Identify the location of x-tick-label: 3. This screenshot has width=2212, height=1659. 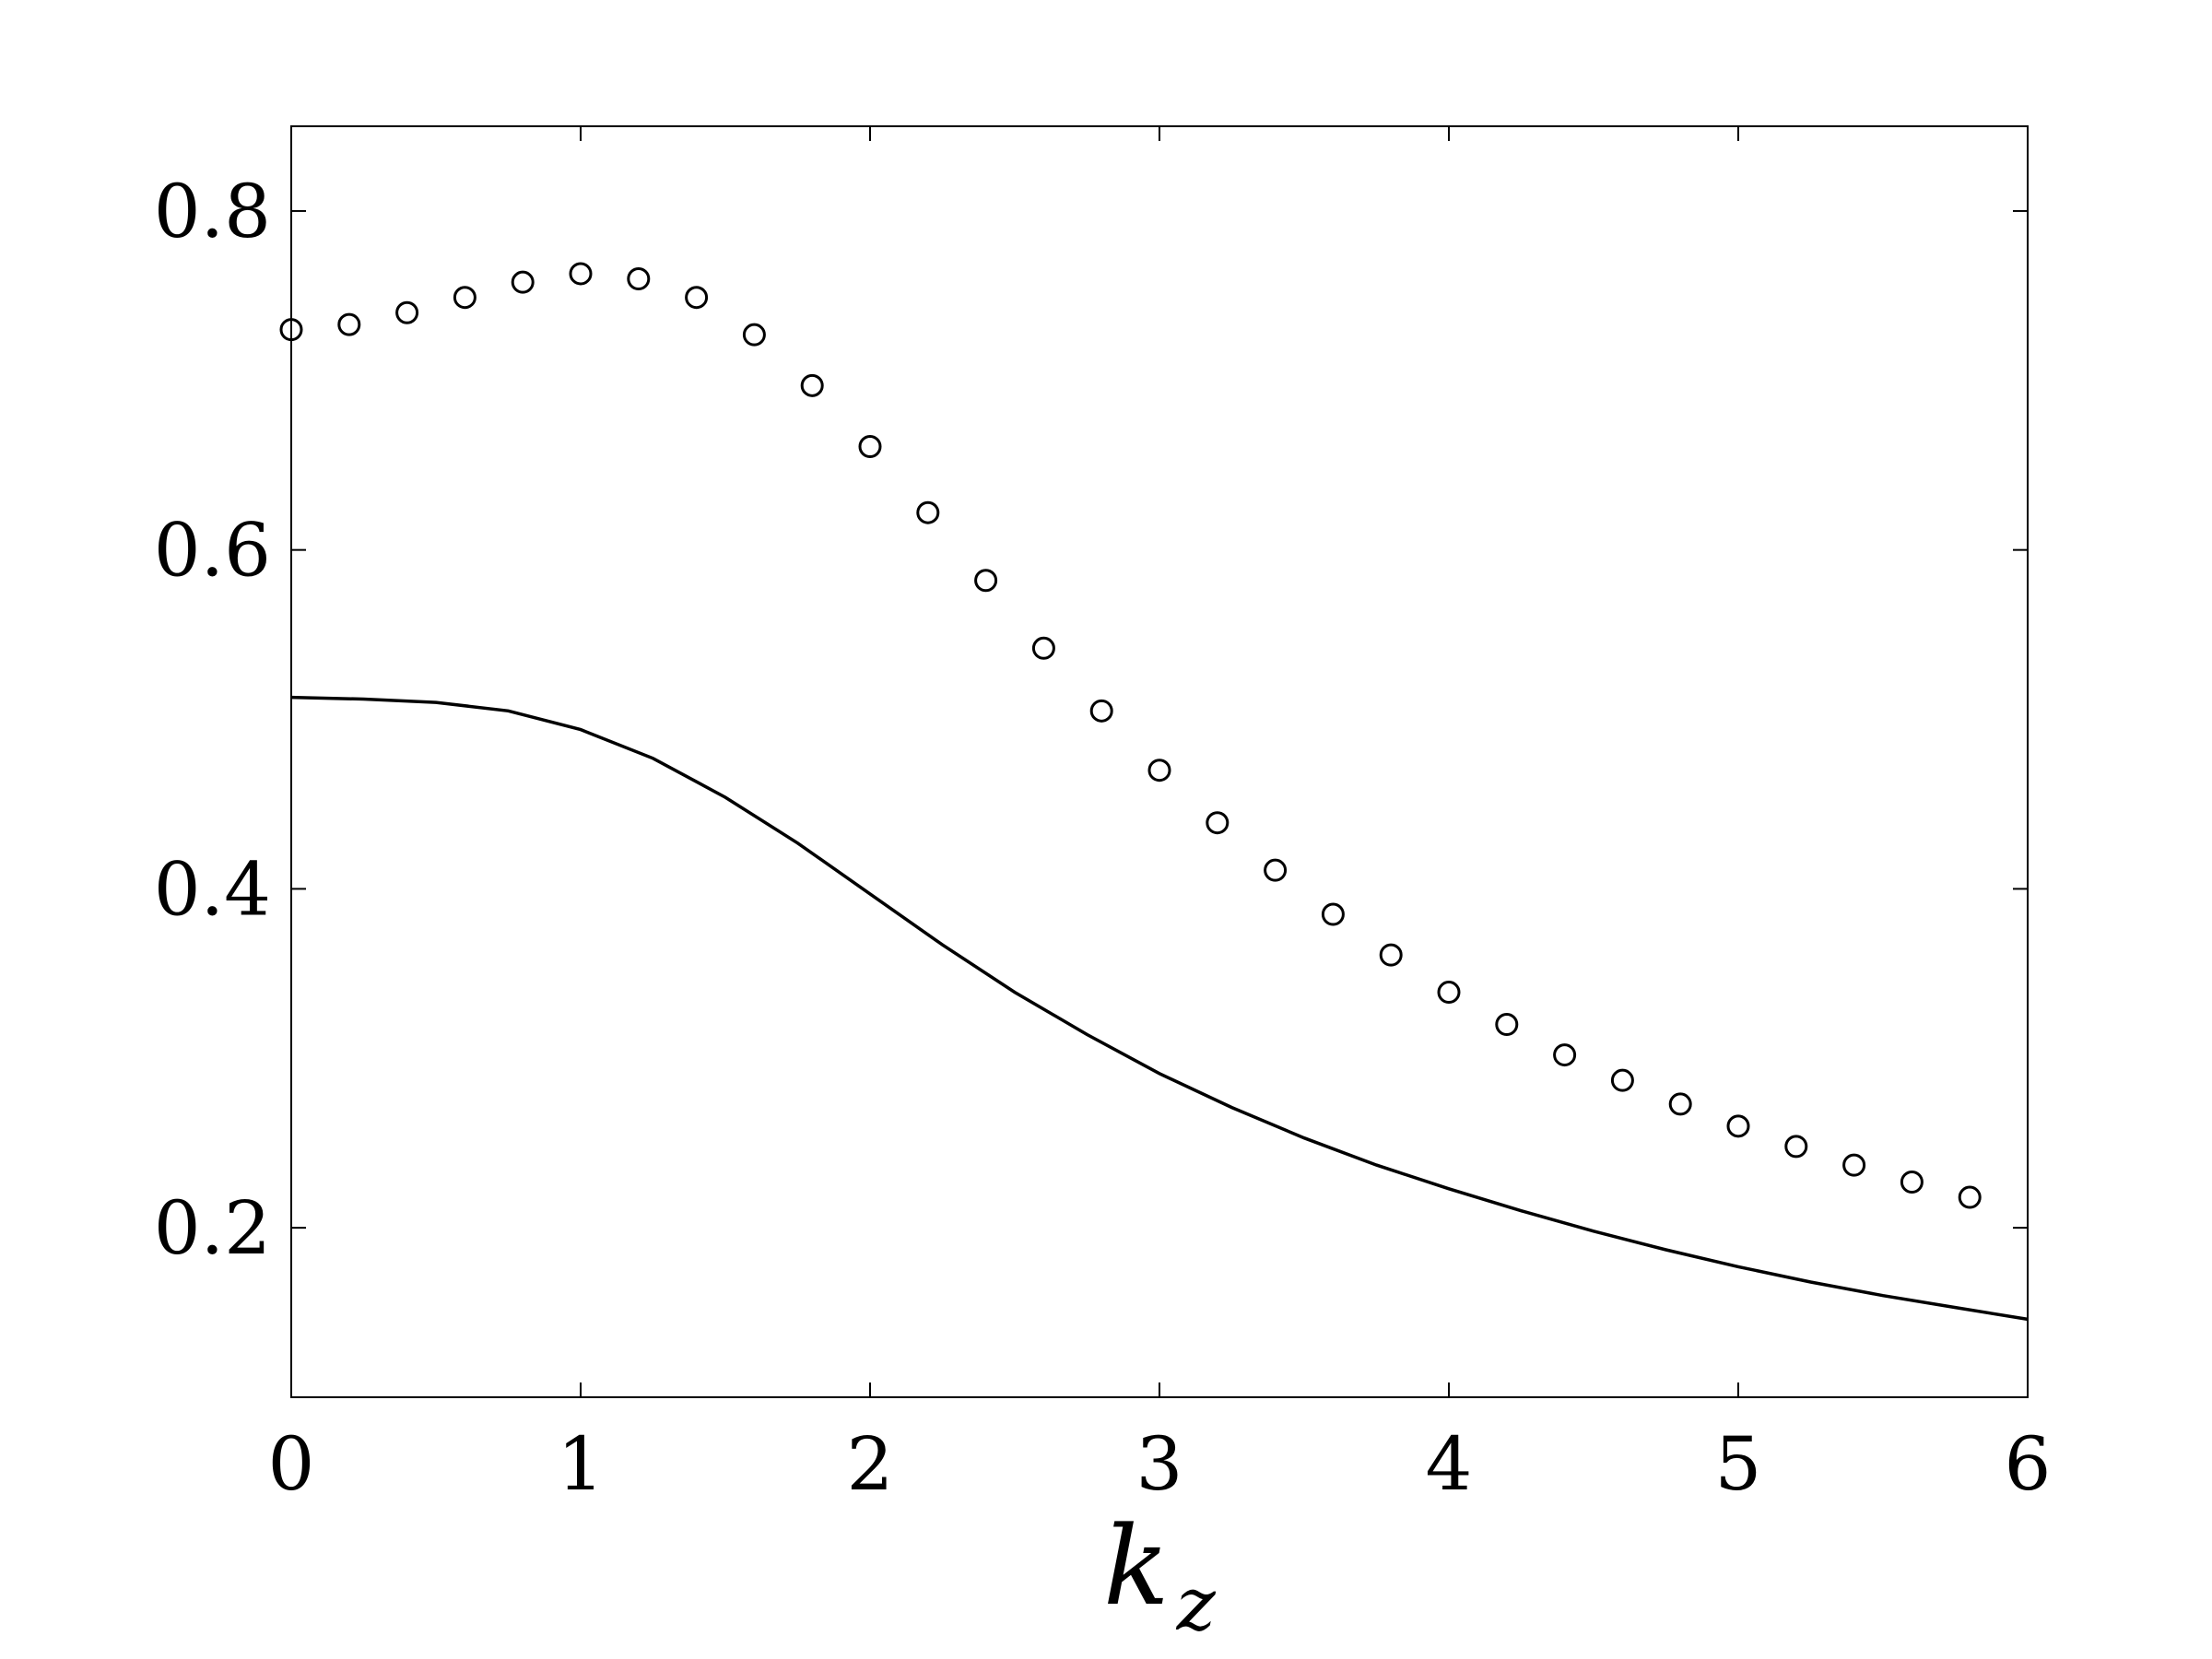
(1159, 1464).